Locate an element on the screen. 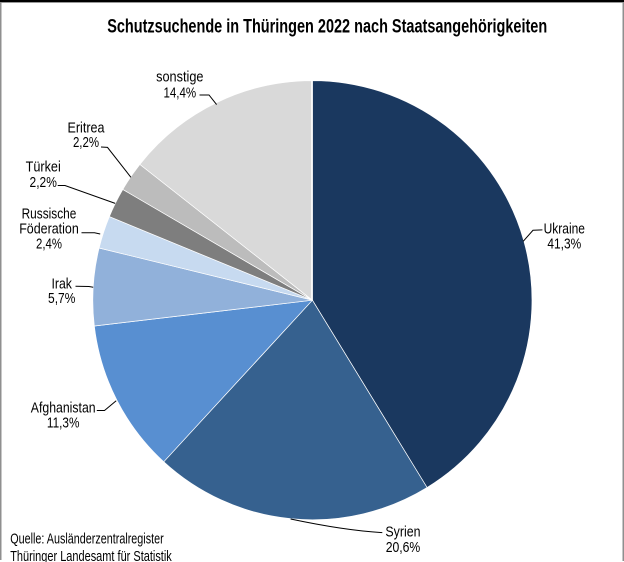 This screenshot has height=562, width=624. svg-text: sonstige is located at coordinates (179, 77).